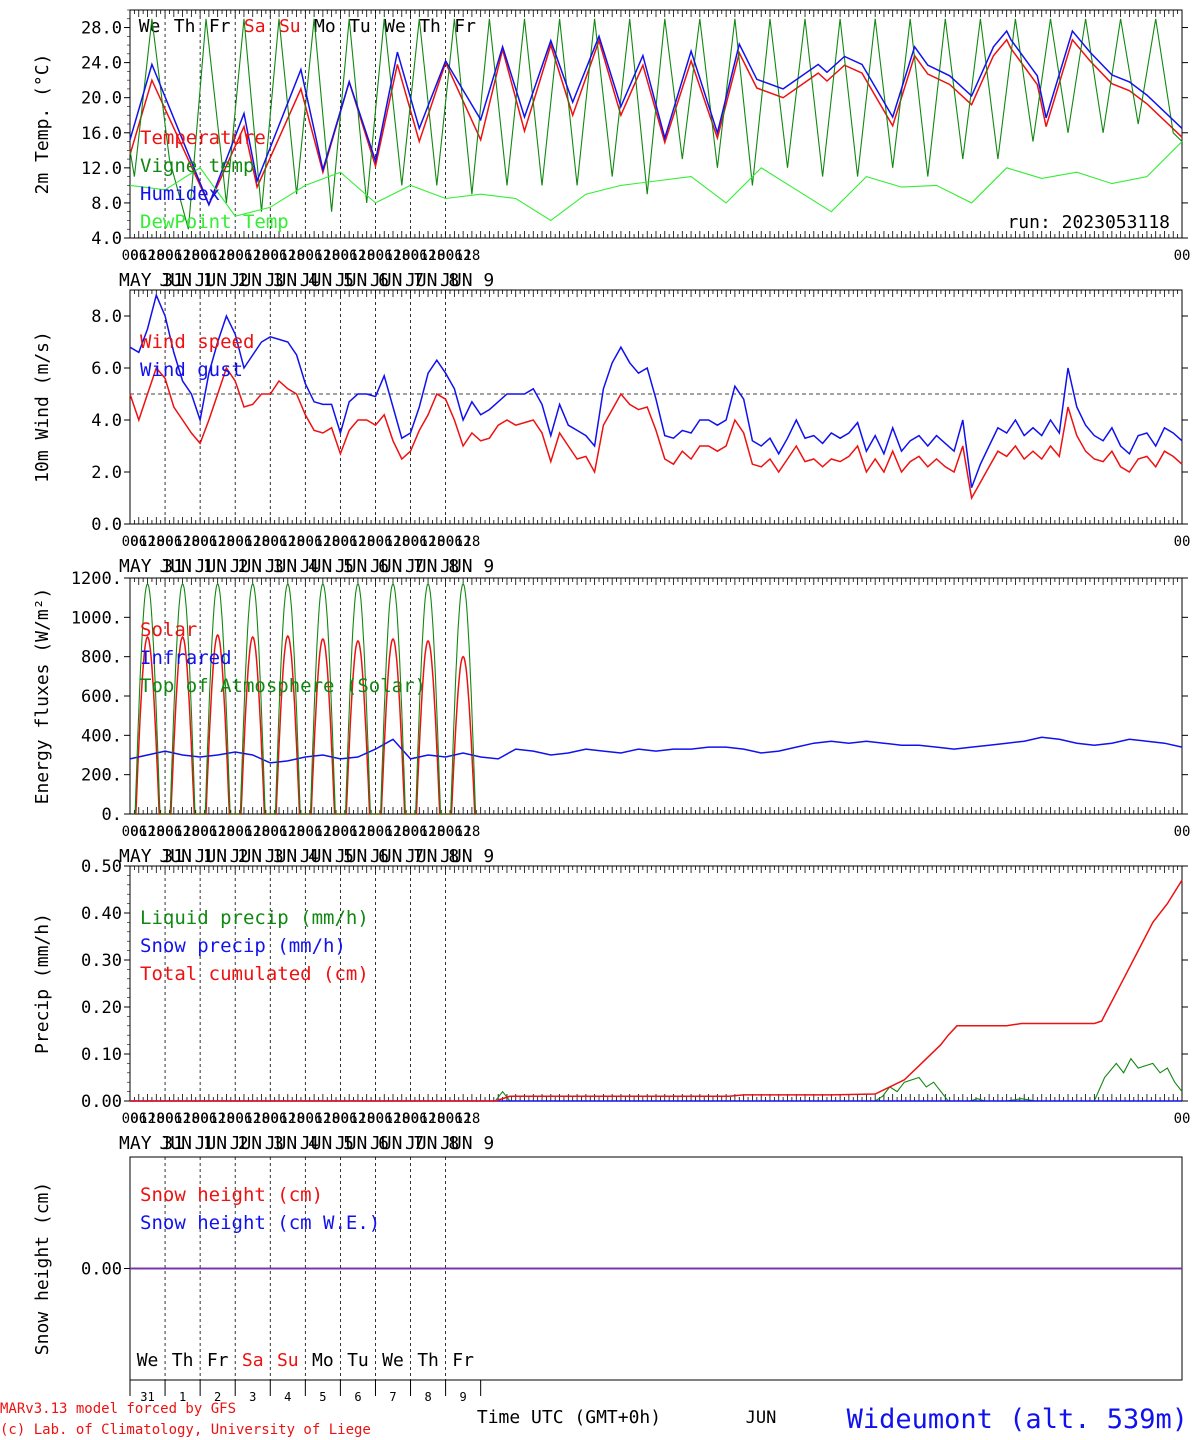 Image resolution: width=1194 pixels, height=1440 pixels. What do you see at coordinates (106, 239) in the screenshot?
I see `y-tick-label: 4.0` at bounding box center [106, 239].